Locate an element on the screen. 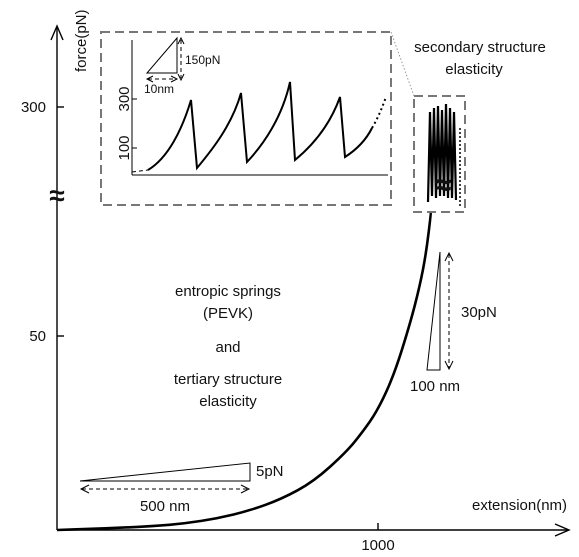 The image size is (579, 557). inset-sawtooth-start-dotted is located at coordinates (140, 171).